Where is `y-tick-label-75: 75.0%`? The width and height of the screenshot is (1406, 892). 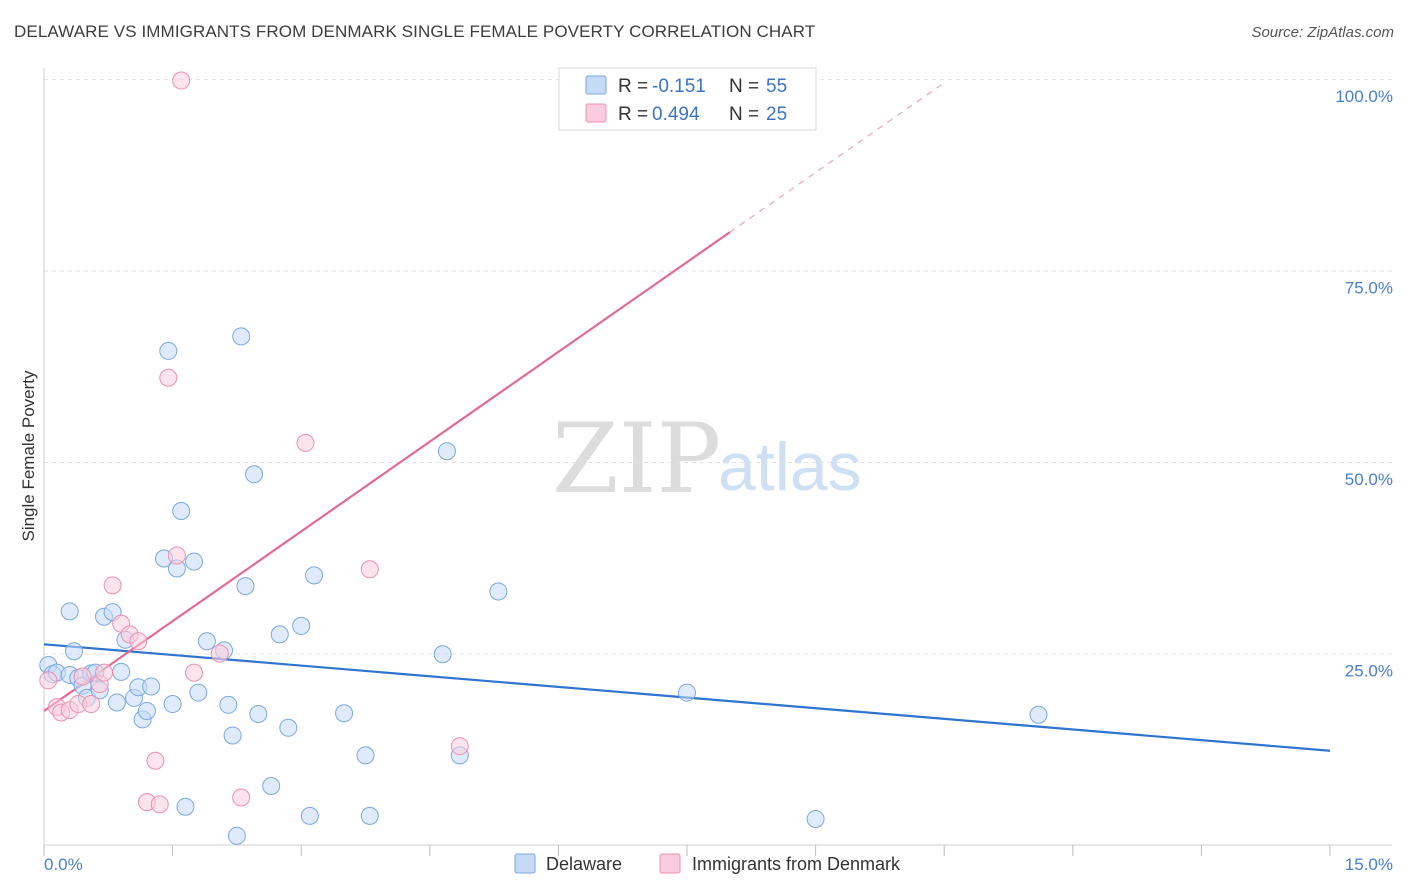 y-tick-label-75: 75.0% is located at coordinates (1369, 288).